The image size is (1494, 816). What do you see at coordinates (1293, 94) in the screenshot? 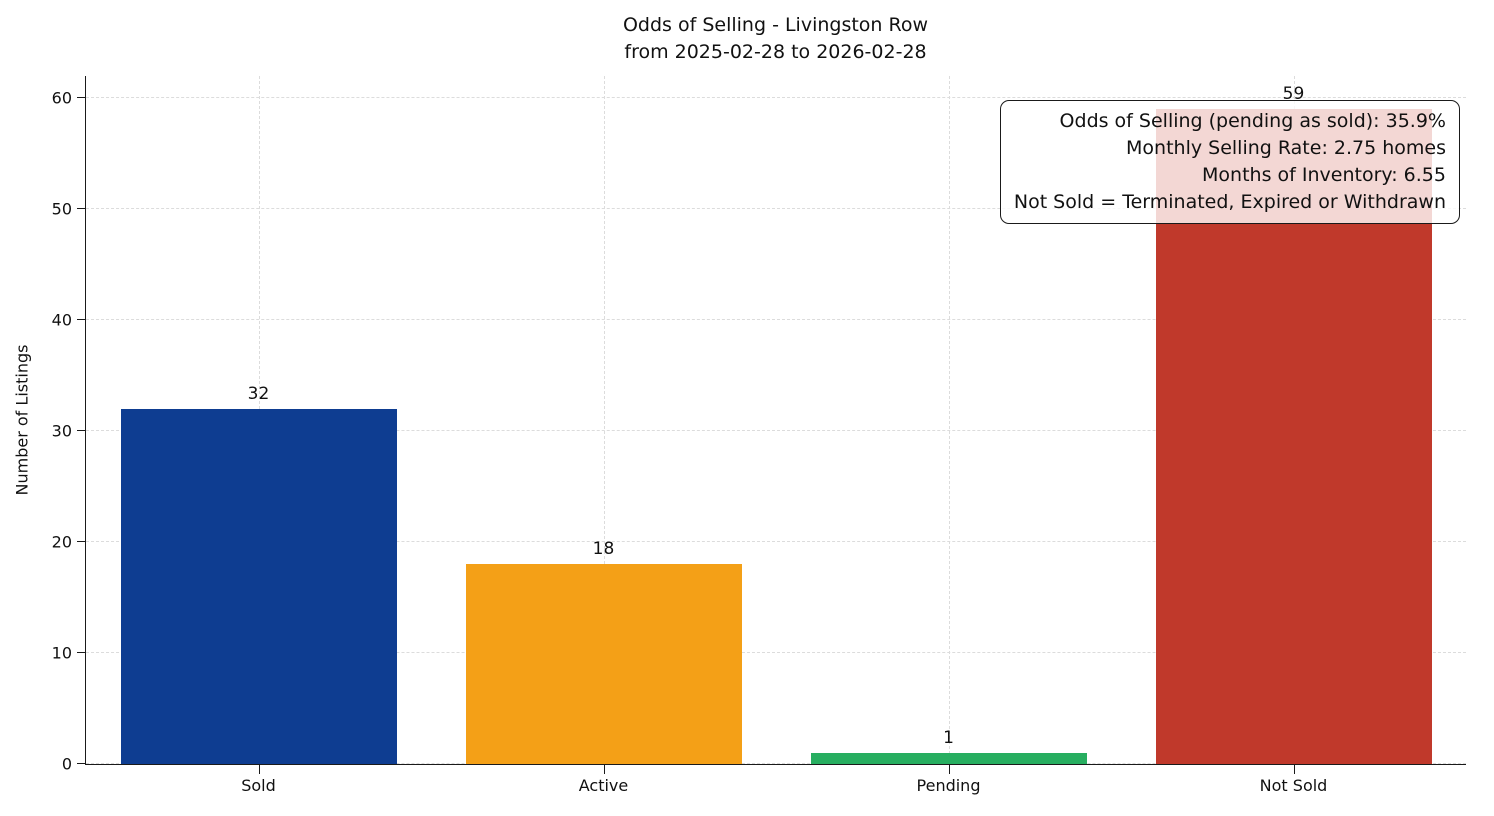
I see `bar-value-label: 59` at bounding box center [1293, 94].